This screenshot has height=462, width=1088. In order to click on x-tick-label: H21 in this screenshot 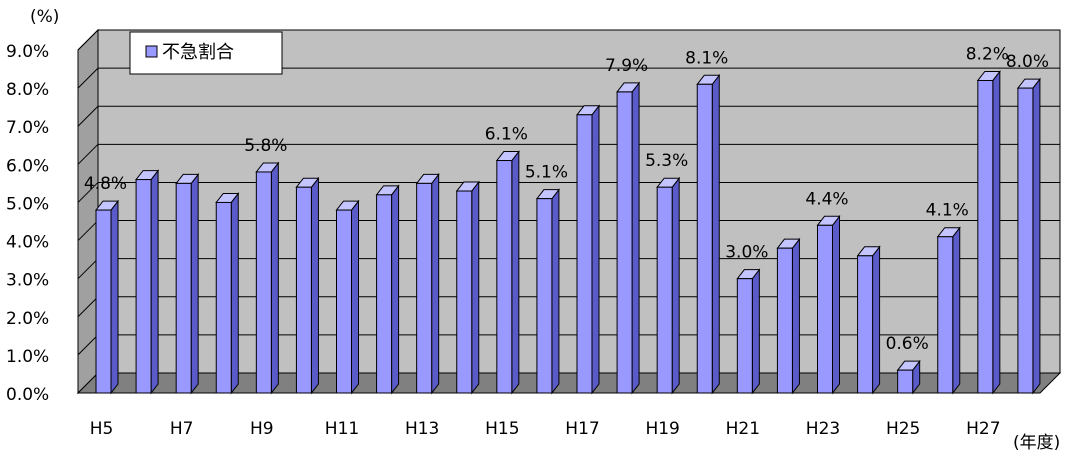, I will do `click(743, 429)`.